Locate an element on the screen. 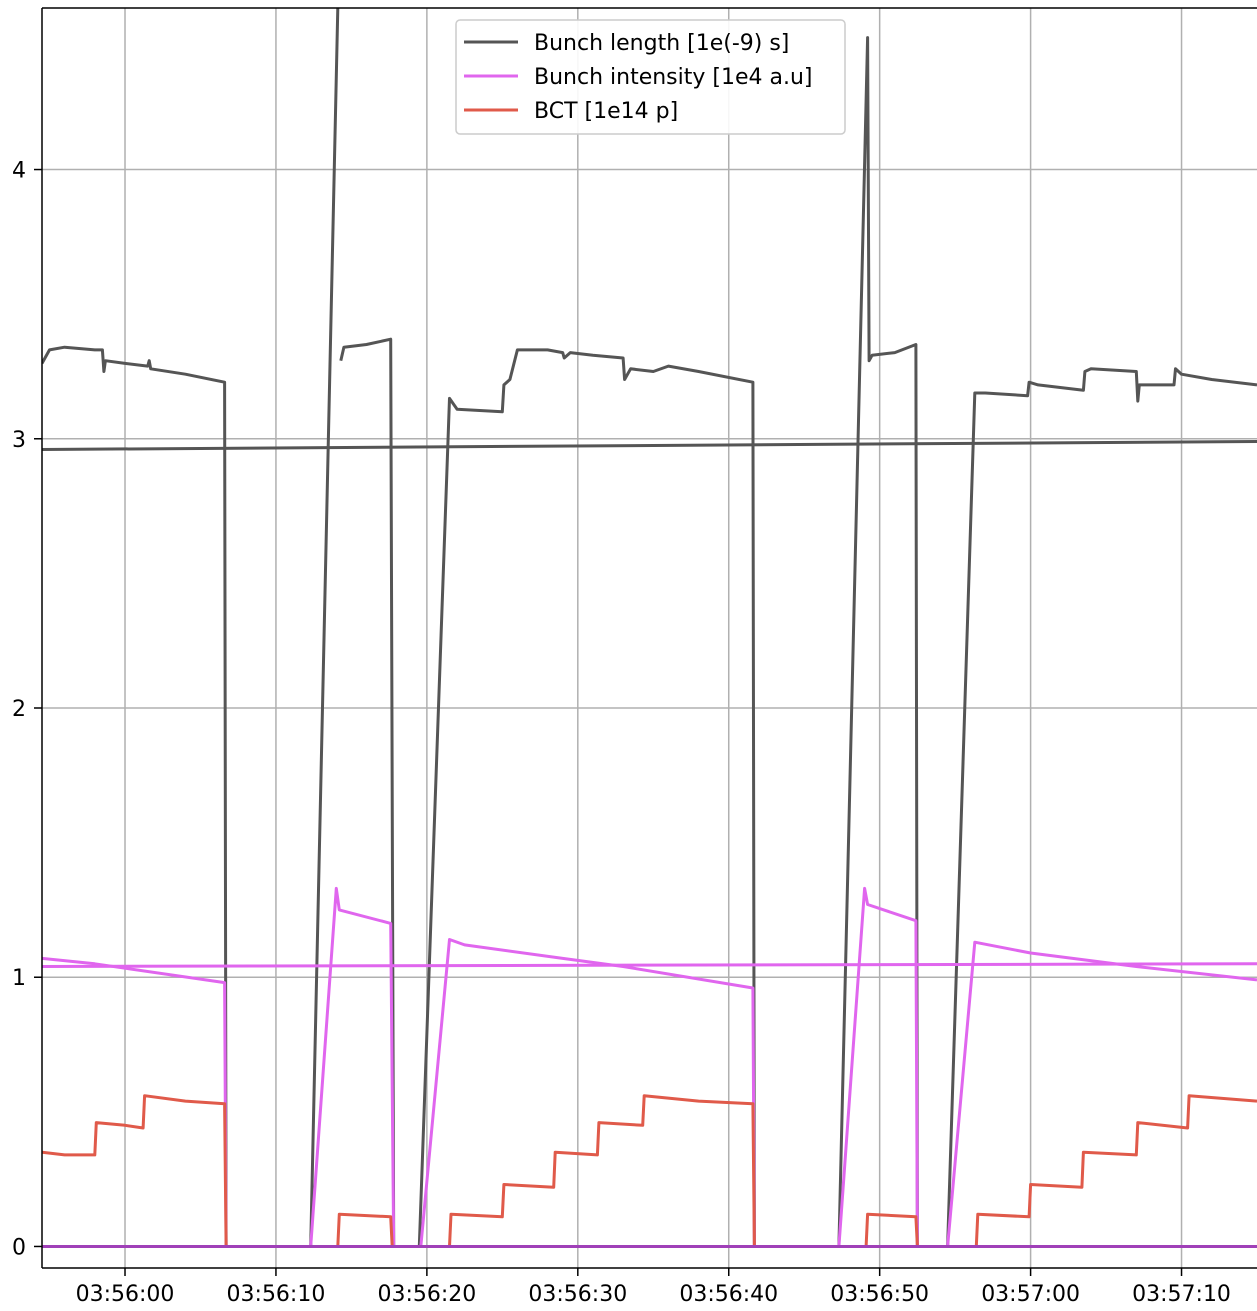 Image resolution: width=1257 pixels, height=1311 pixels. x-tick-label: 03:57:10 is located at coordinates (1181, 1294).